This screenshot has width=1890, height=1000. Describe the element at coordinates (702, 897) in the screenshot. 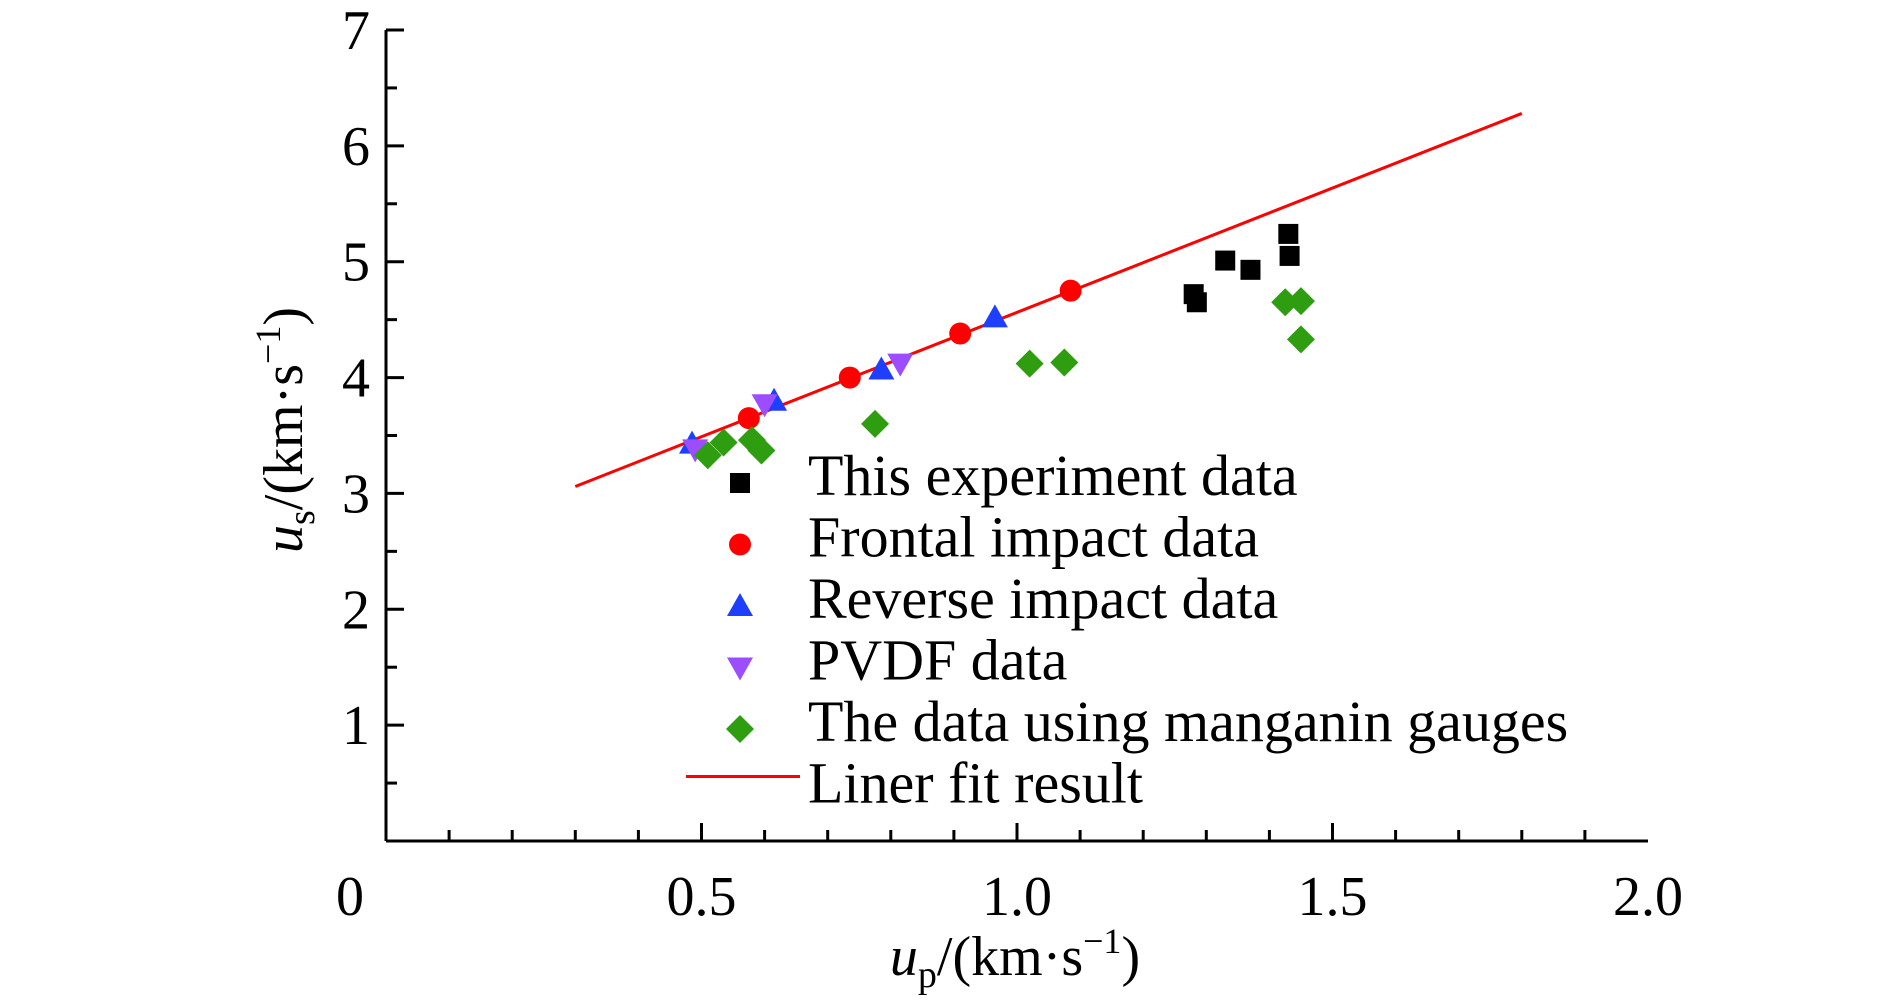

I see `x-tick-label: 0.5` at that location.